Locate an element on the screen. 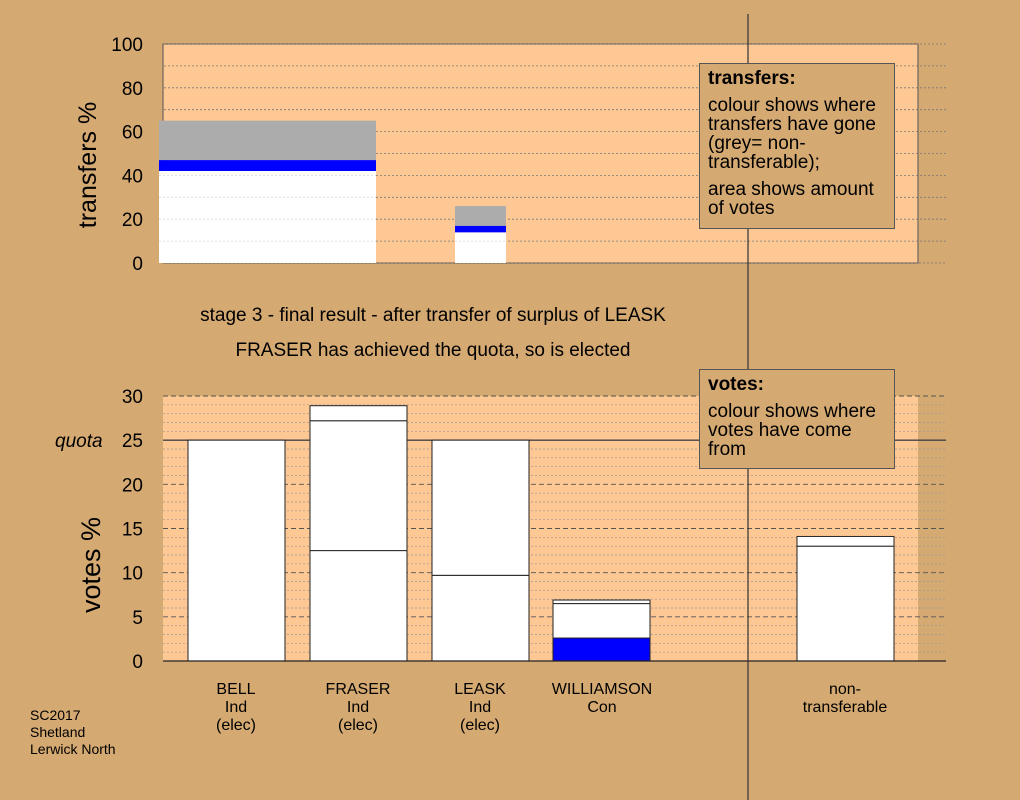  votes-axis-label: votes % is located at coordinates (91, 565).